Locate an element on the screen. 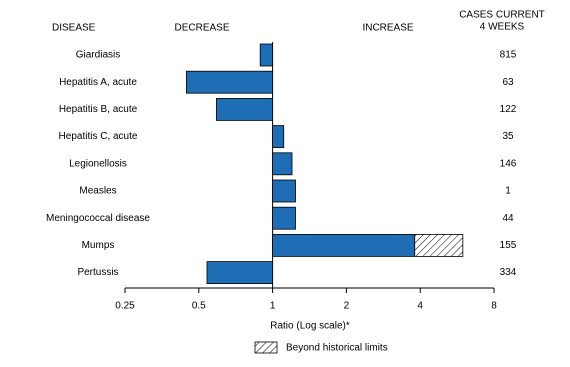 This screenshot has height=367, width=570. disease-label: Measles is located at coordinates (97, 191).